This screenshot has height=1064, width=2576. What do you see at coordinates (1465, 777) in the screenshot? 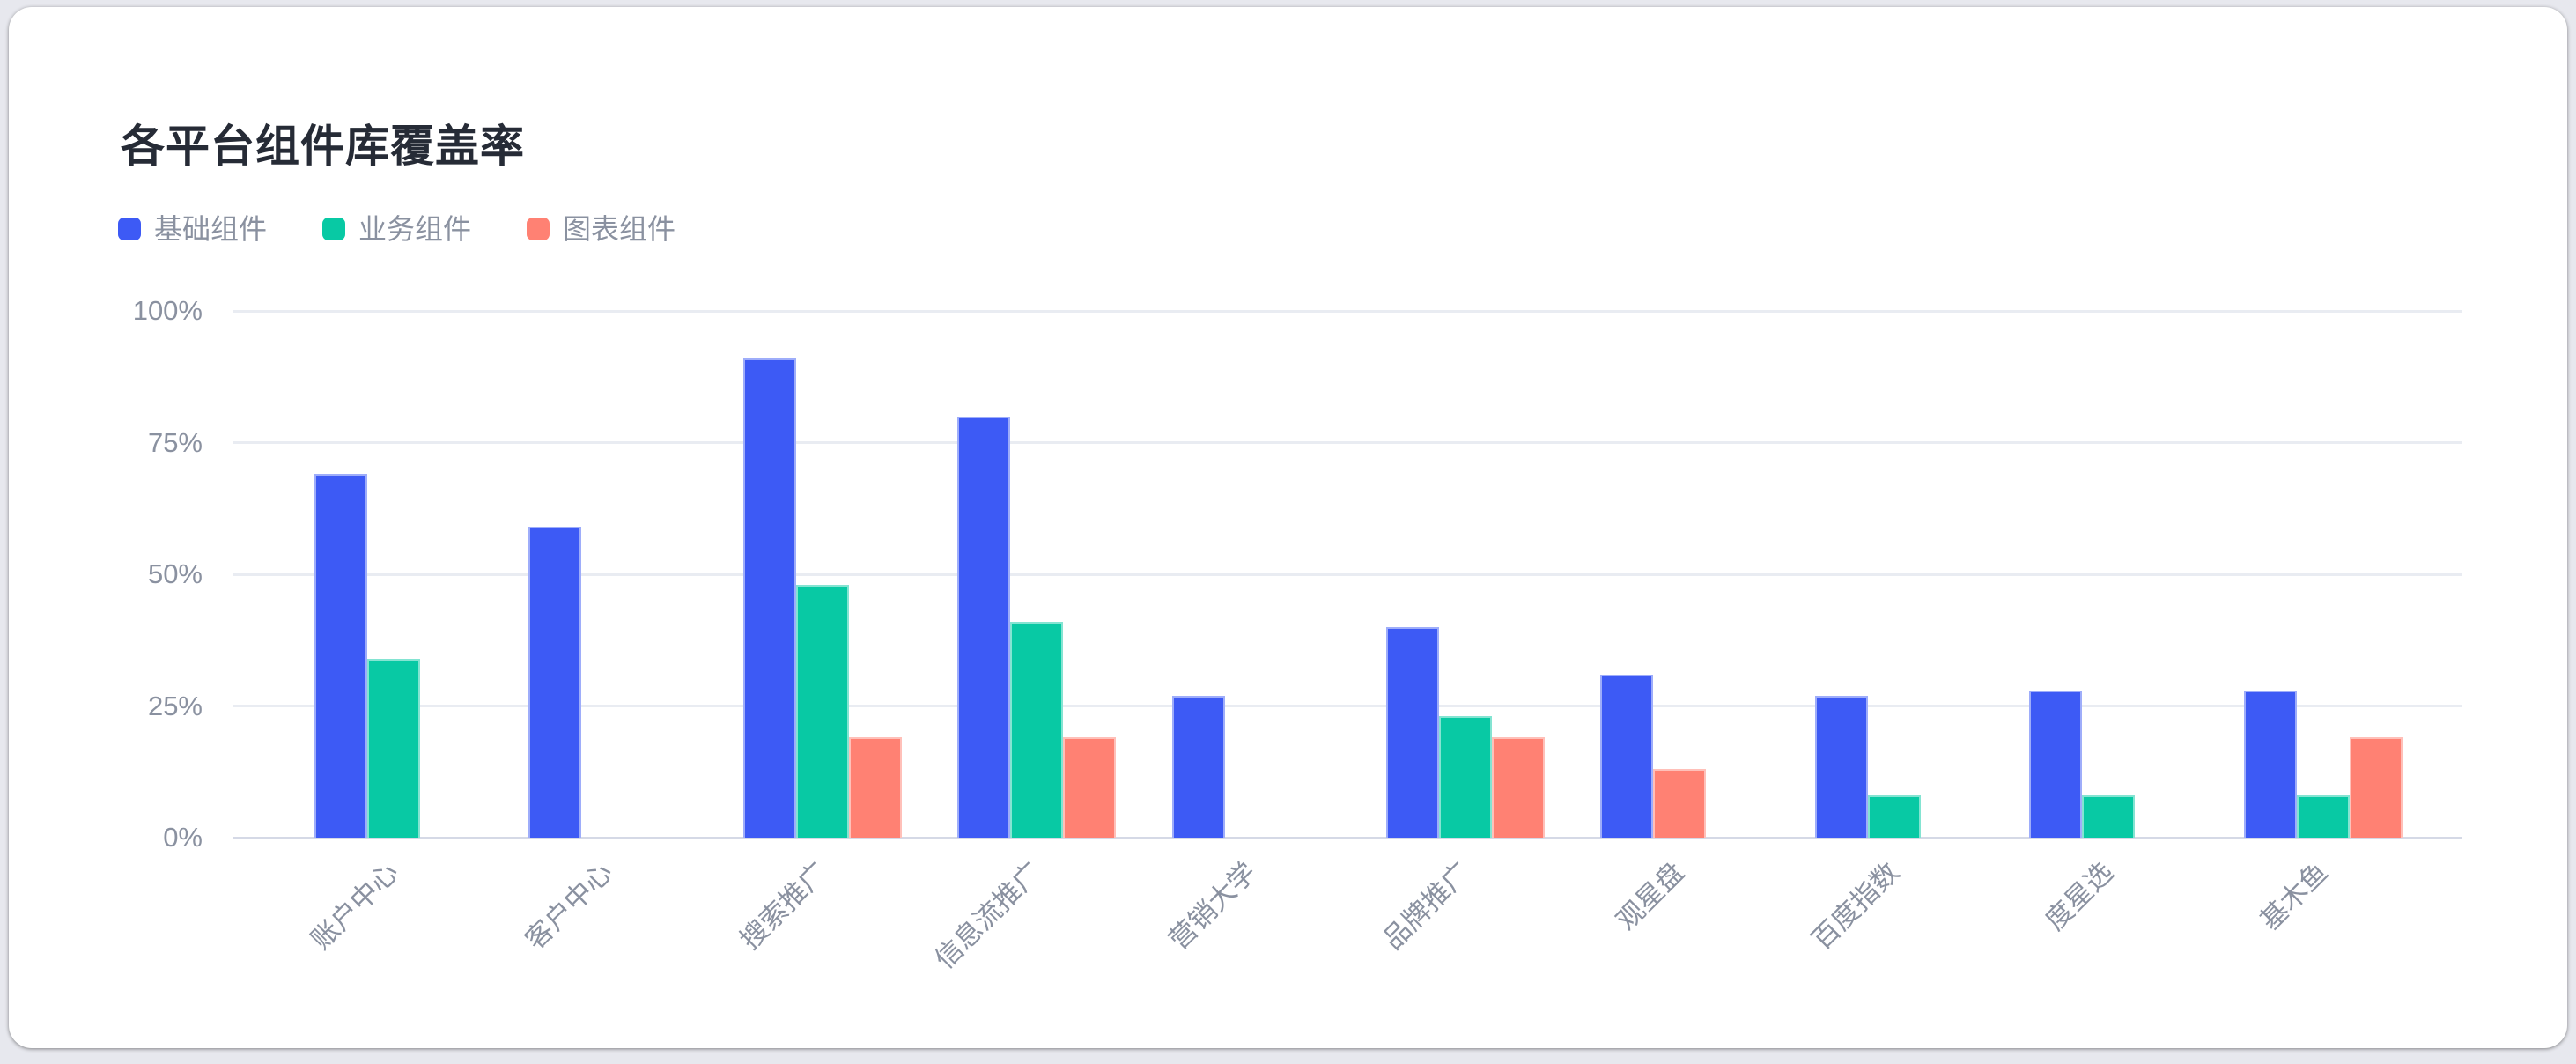
I see `bar-业务组件-品牌推广` at bounding box center [1465, 777].